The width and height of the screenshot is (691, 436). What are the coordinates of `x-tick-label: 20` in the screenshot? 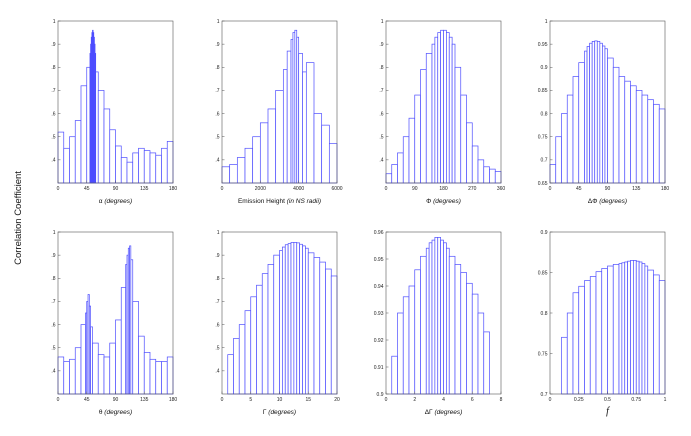 It's located at (337, 400).